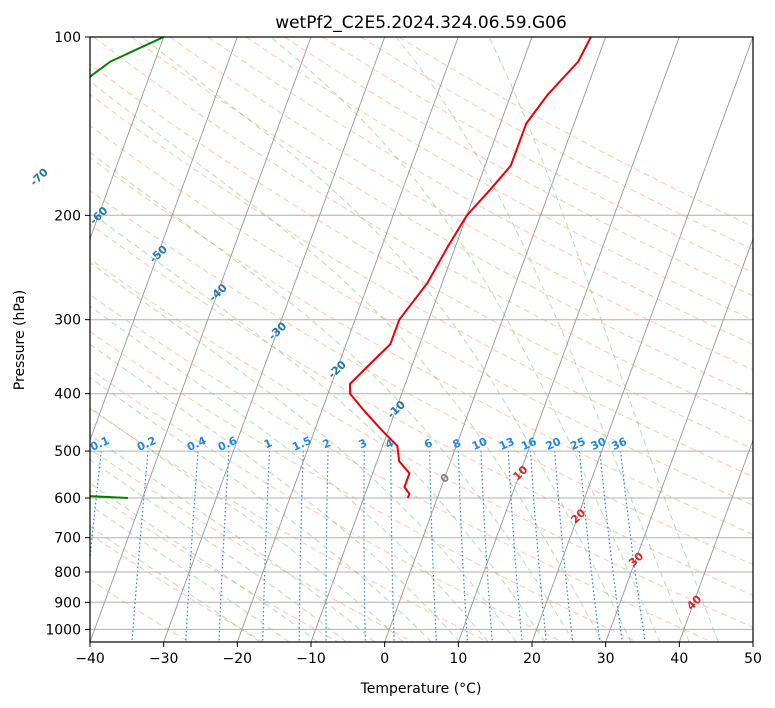 The width and height of the screenshot is (775, 708). I want to click on mixing-ratio-label: 1, so click(268, 443).